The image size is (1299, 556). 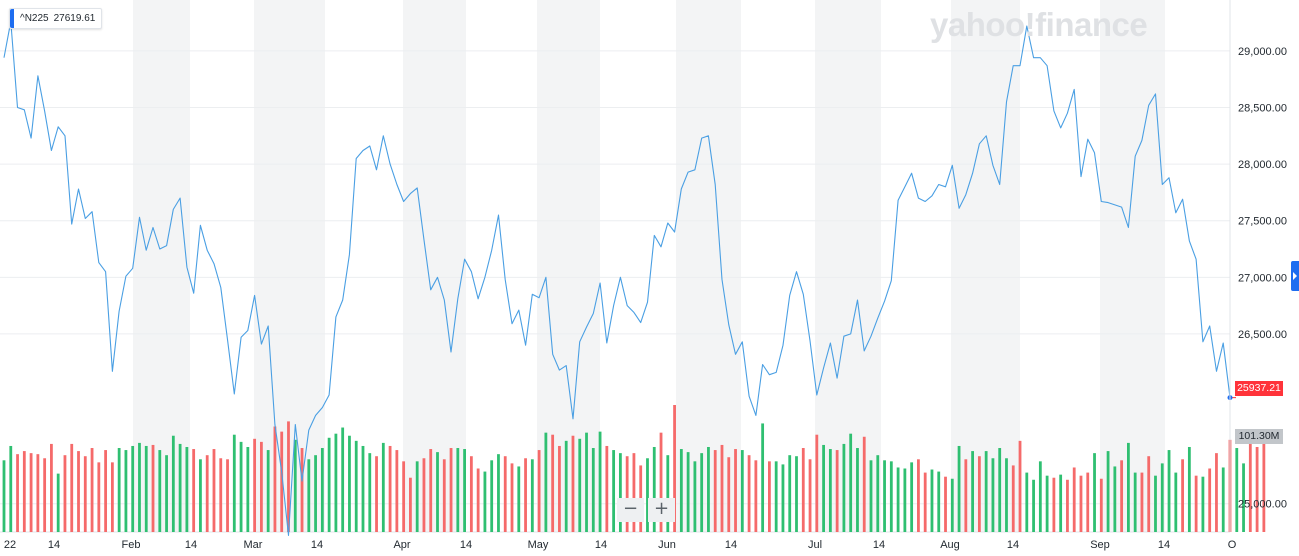 I want to click on x-tick-label: Mar, so click(x=253, y=545).